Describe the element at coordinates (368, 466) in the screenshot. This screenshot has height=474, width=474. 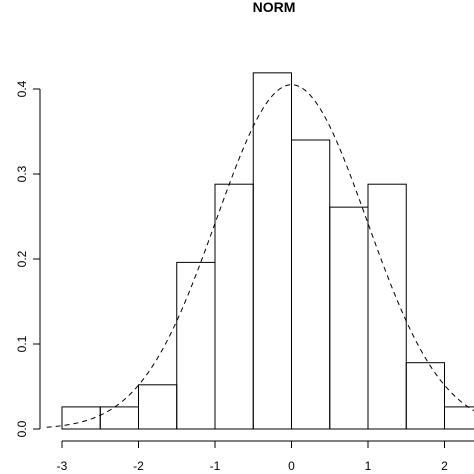
I see `x-tick-label: 1` at that location.